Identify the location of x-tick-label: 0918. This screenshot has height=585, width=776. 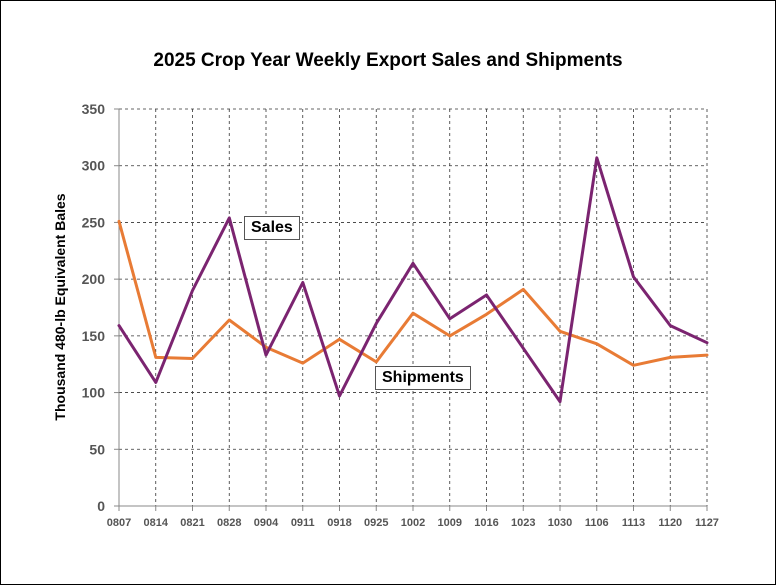
(339, 523).